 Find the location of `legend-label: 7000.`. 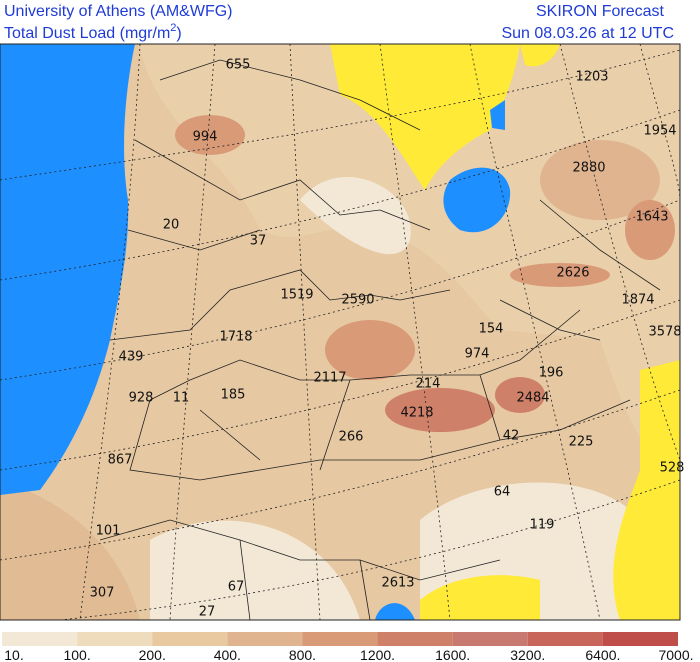

legend-label: 7000. is located at coordinates (675, 654).